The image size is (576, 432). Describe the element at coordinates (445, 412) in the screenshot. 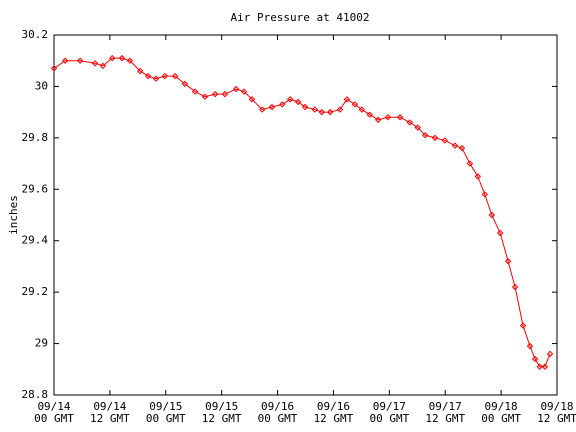

I see `x-tick-label: 09/17 12 GMT` at that location.